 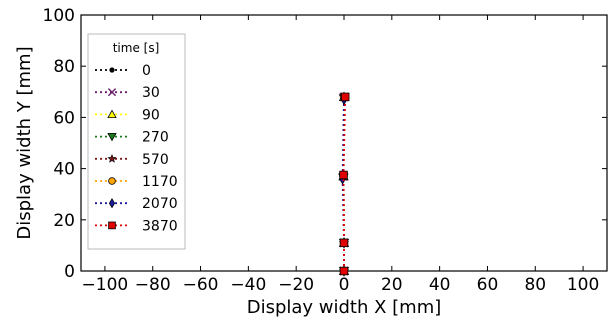 What do you see at coordinates (64, 67) in the screenshot?
I see `y-tick-label: 80` at bounding box center [64, 67].